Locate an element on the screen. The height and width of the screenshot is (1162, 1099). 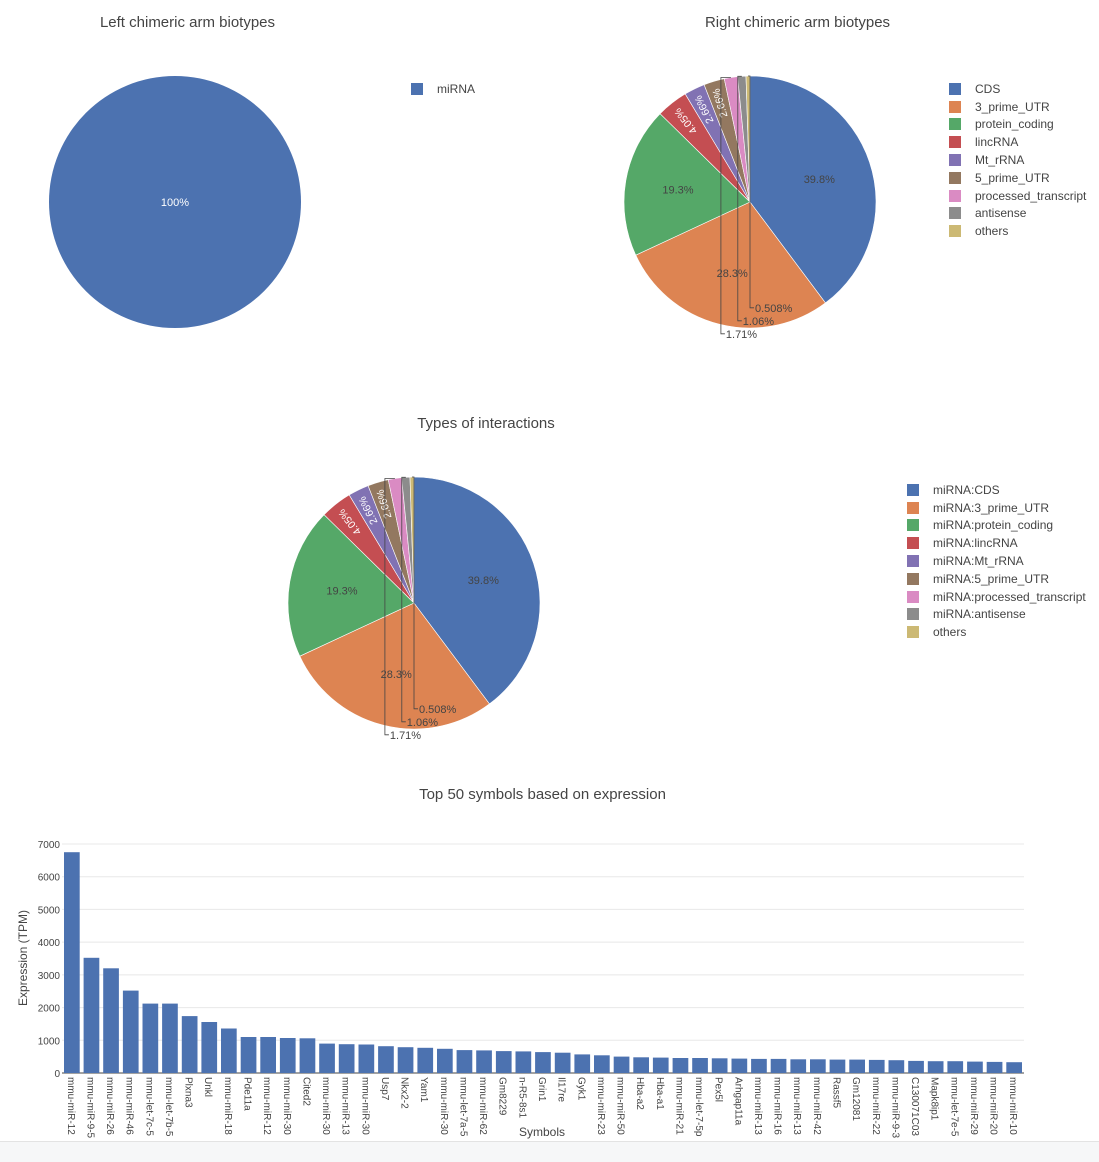
bar-xtick-label: Grin1 is located at coordinates (541, 1089).